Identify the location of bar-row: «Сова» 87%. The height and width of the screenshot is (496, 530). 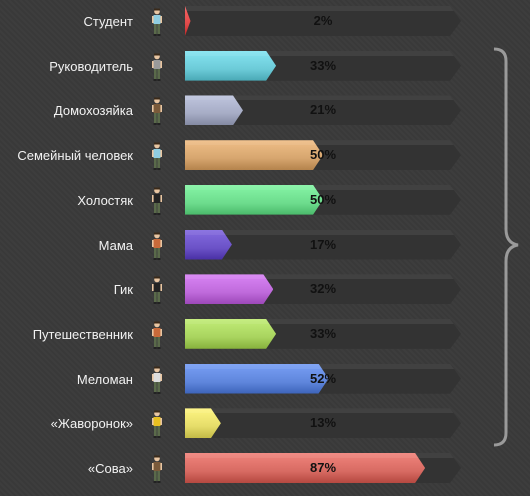
(265, 469).